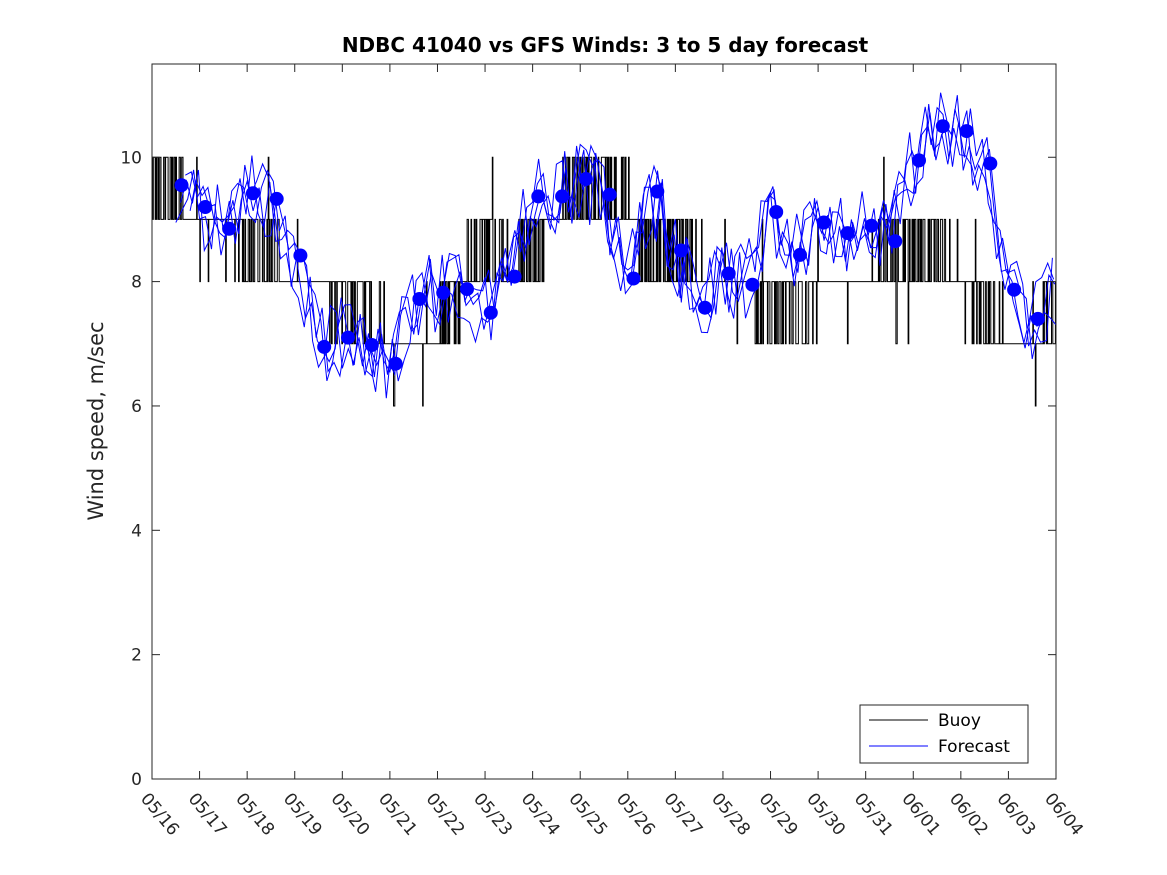 Image resolution: width=1167 pixels, height=875 pixels. I want to click on y-tick-label: 2, so click(136, 656).